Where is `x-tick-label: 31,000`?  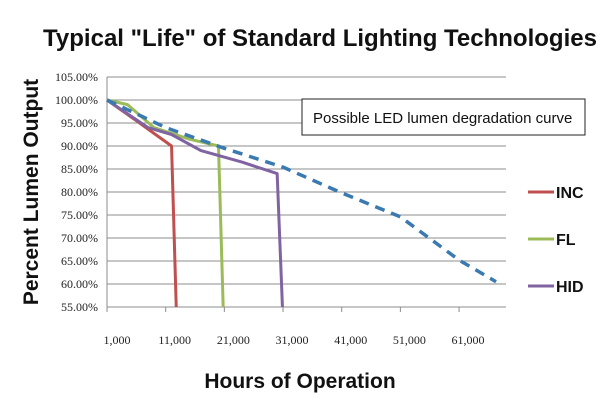 x-tick-label: 31,000 is located at coordinates (292, 340).